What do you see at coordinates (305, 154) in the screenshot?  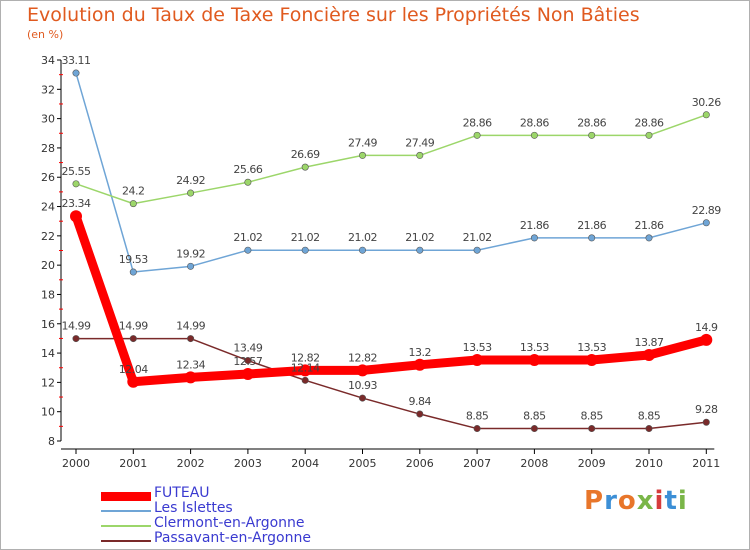 I see `data-label: 26.69` at bounding box center [305, 154].